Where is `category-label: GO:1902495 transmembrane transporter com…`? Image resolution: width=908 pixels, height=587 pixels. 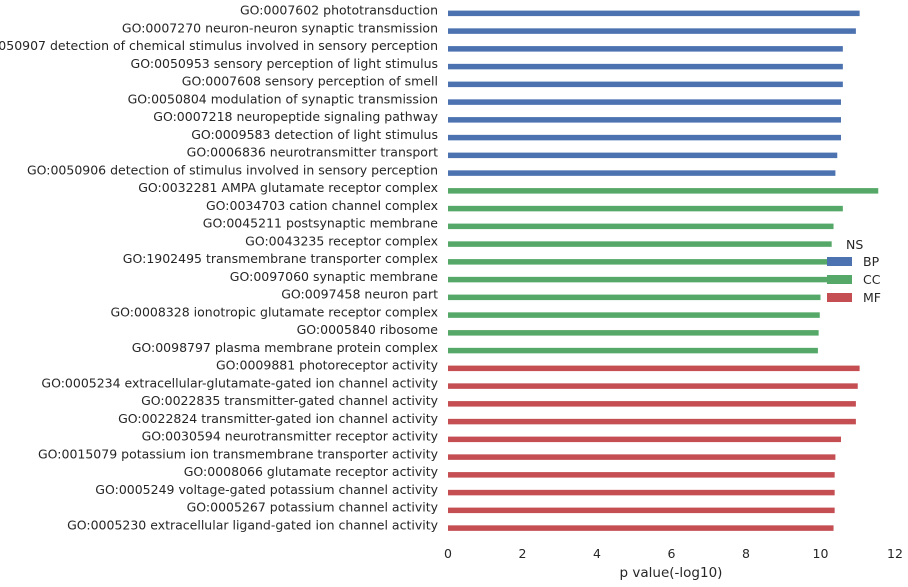 category-label: GO:1902495 transmembrane transporter com… is located at coordinates (280, 258).